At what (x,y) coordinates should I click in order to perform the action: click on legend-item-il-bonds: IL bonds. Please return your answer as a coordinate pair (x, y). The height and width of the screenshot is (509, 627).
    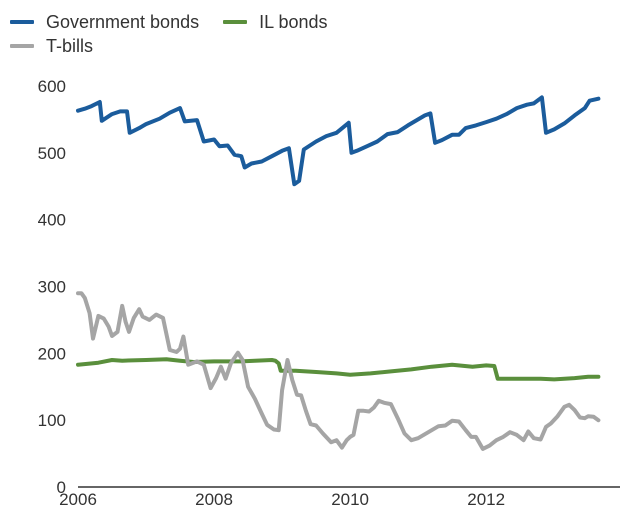
    Looking at the image, I should click on (275, 22).